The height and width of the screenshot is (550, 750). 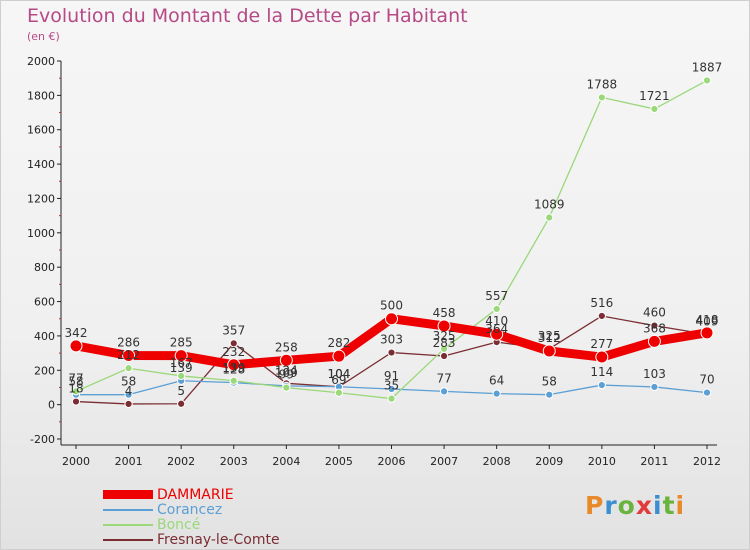 What do you see at coordinates (129, 461) in the screenshot?
I see `x-tick-label: 2001` at bounding box center [129, 461].